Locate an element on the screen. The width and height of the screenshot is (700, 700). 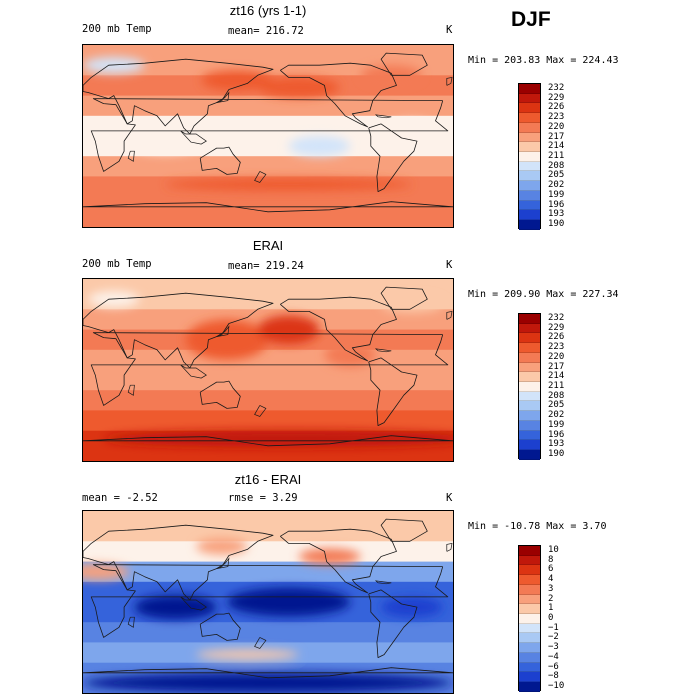
colorbar-tick-label: −2 is located at coordinates (553, 637).